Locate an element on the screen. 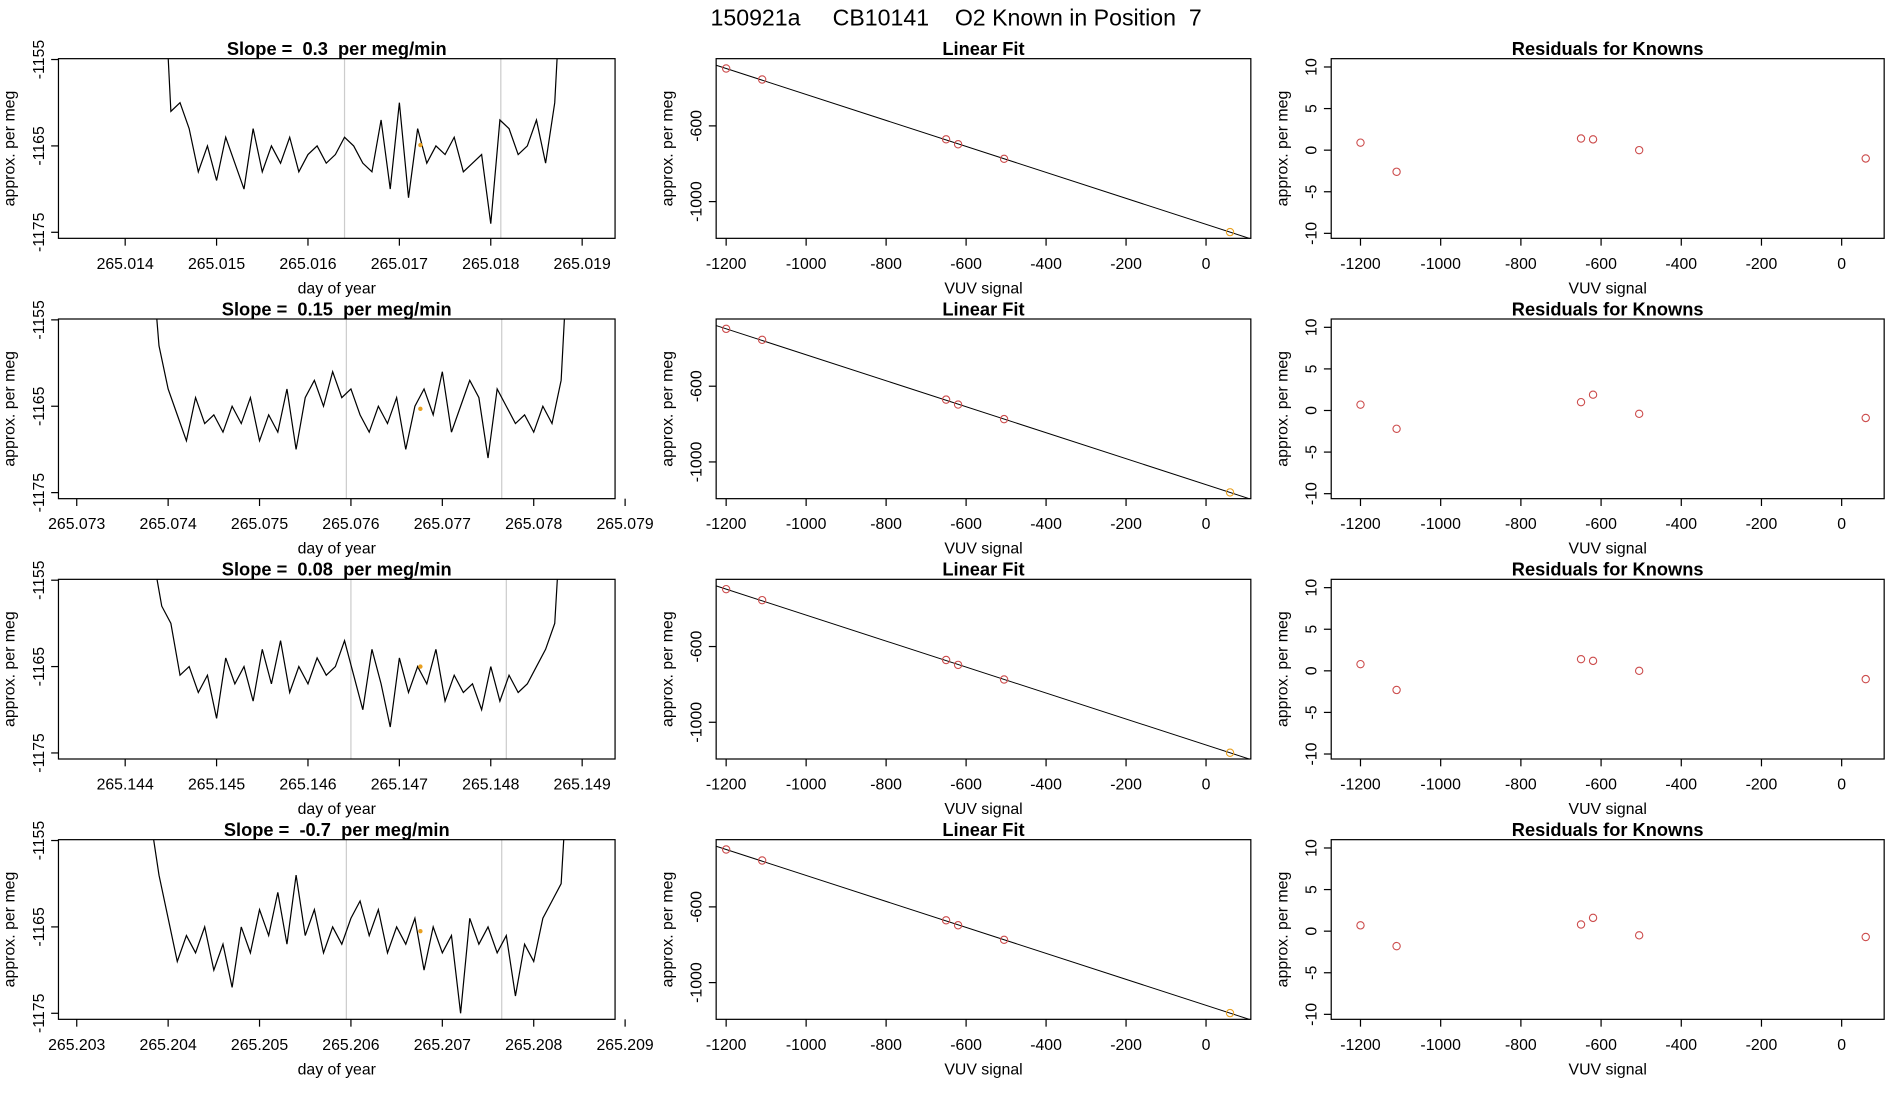 This screenshot has height=1100, width=1900. panel-title: Slope = -0.7 per meg/min is located at coordinates (337, 829).